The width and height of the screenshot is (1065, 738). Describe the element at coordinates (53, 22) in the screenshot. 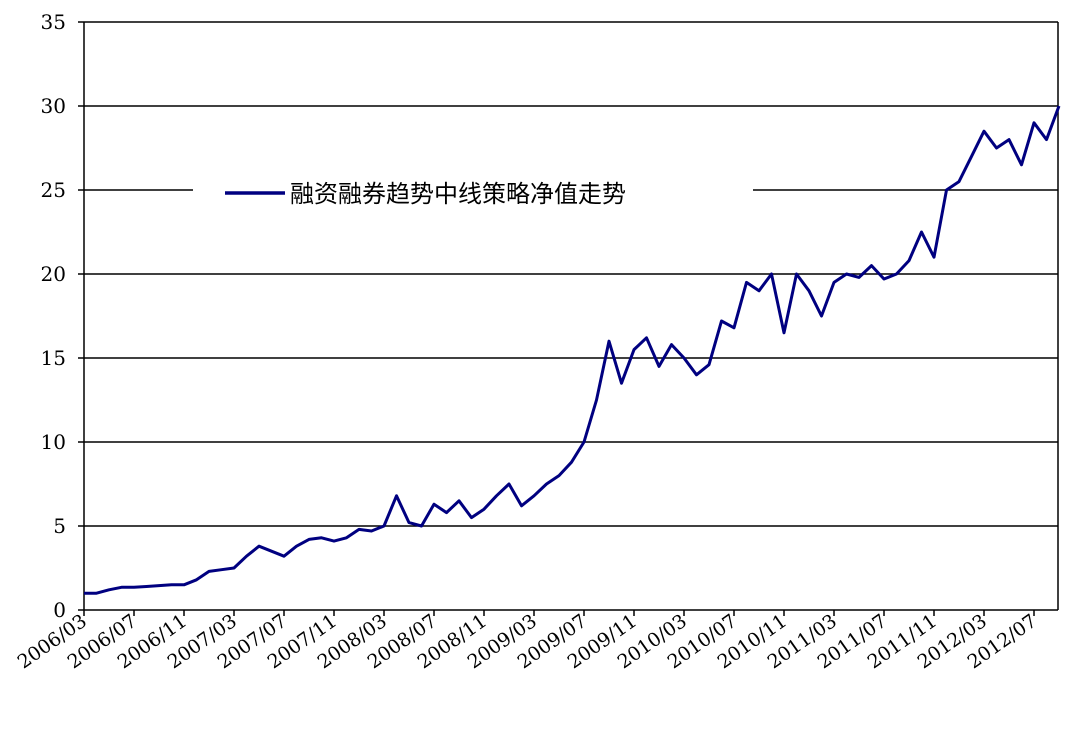

I see `y-tick-label: 35` at that location.